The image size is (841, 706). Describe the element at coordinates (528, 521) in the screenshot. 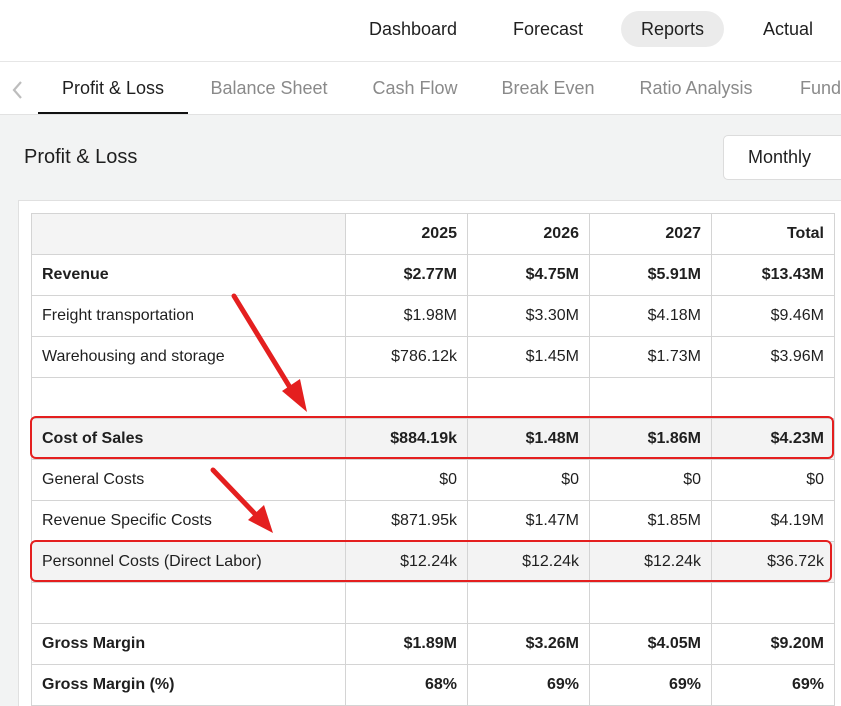

I see `cell-2026: $1.47M` at that location.